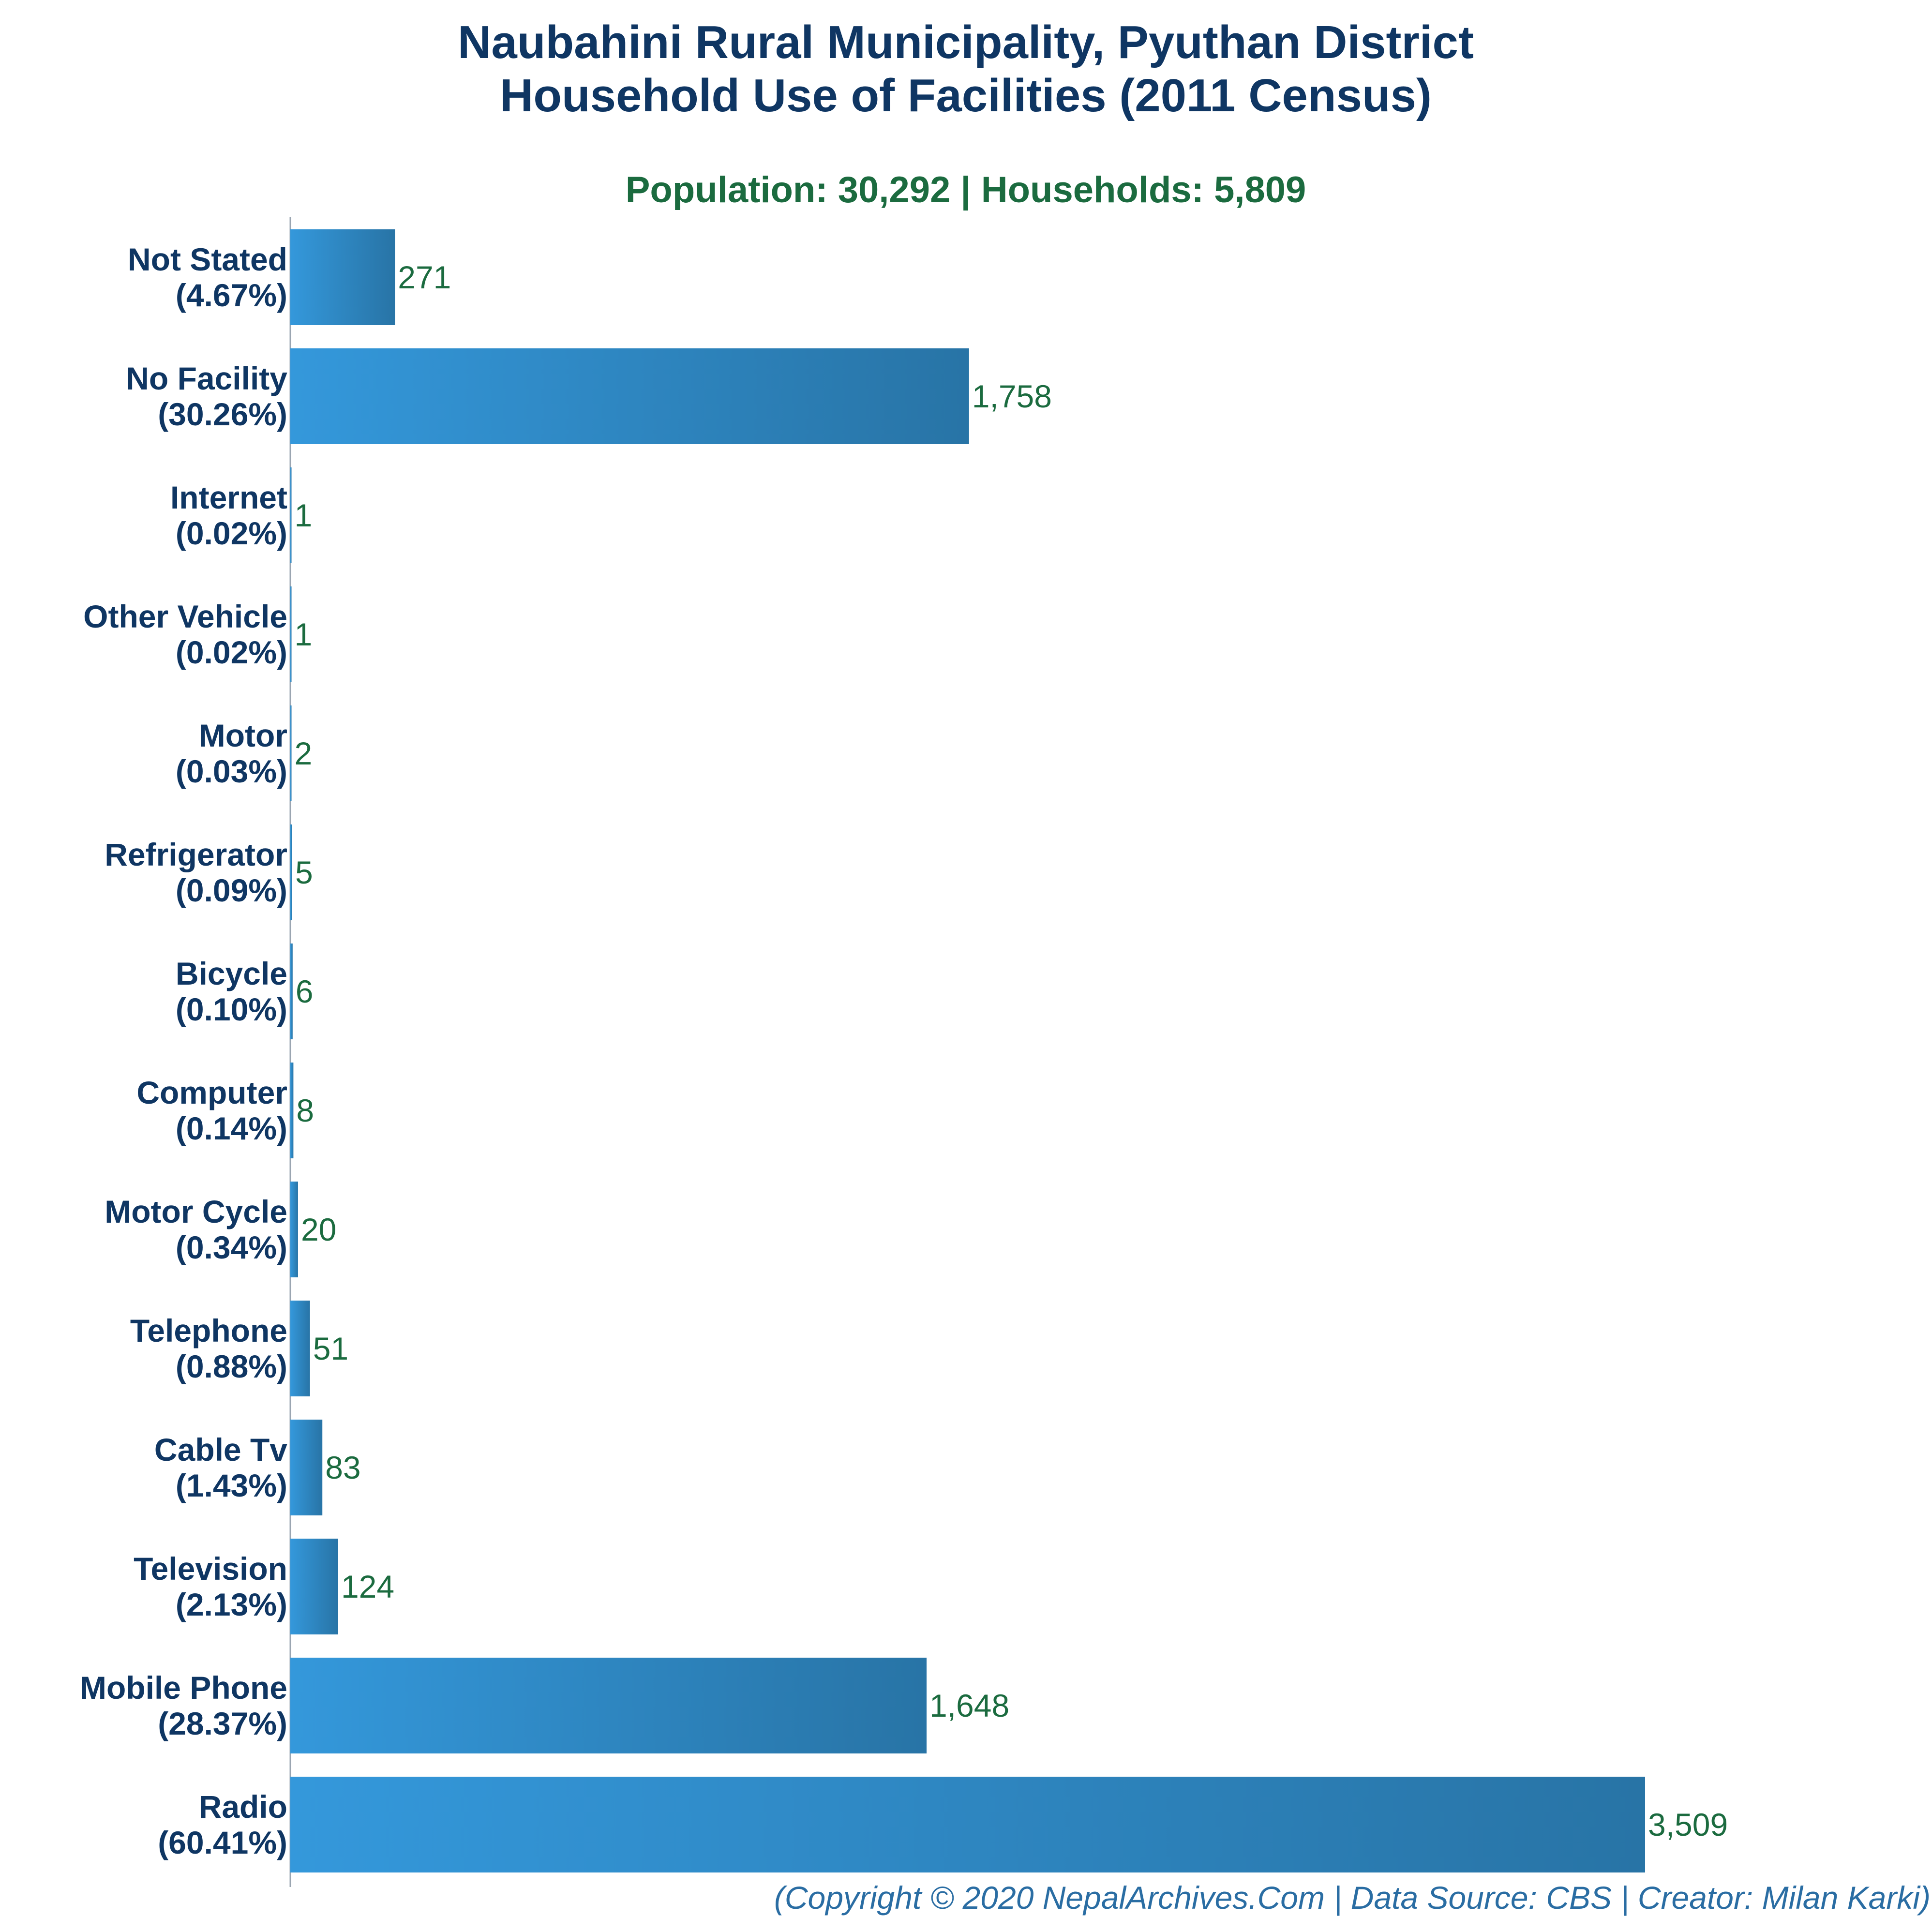 The image size is (1932, 1932). I want to click on bar-motor, so click(291, 753).